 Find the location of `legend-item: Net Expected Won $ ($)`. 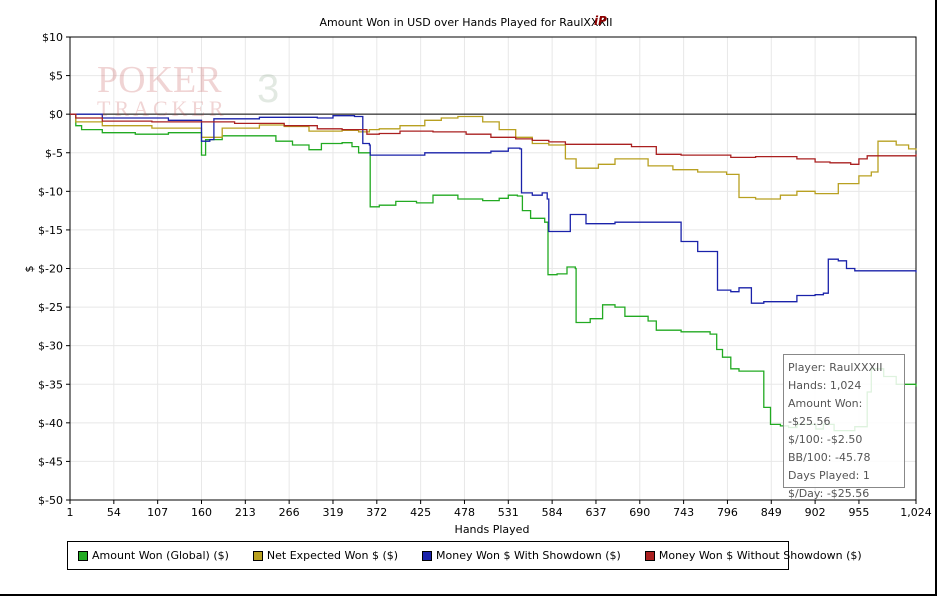

legend-item: Net Expected Won $ ($) is located at coordinates (325, 555).